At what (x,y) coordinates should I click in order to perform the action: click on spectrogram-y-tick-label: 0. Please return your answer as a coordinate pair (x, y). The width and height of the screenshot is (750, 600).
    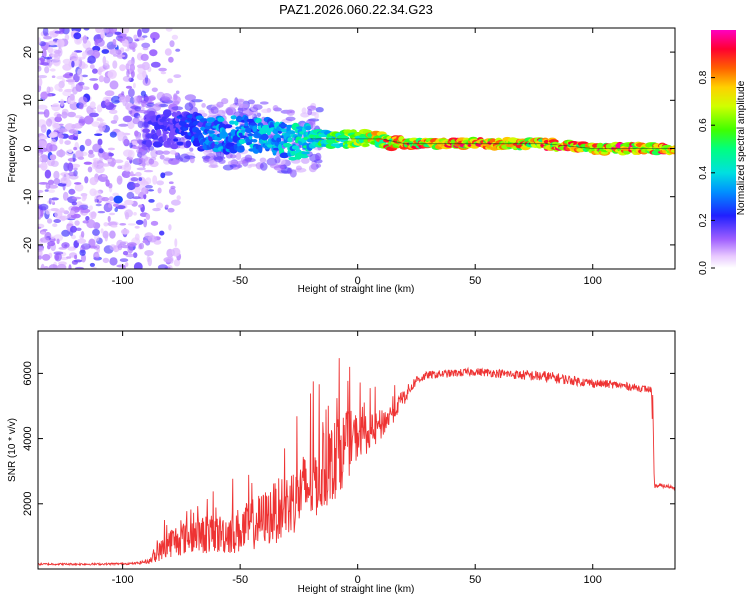
    Looking at the image, I should click on (28, 148).